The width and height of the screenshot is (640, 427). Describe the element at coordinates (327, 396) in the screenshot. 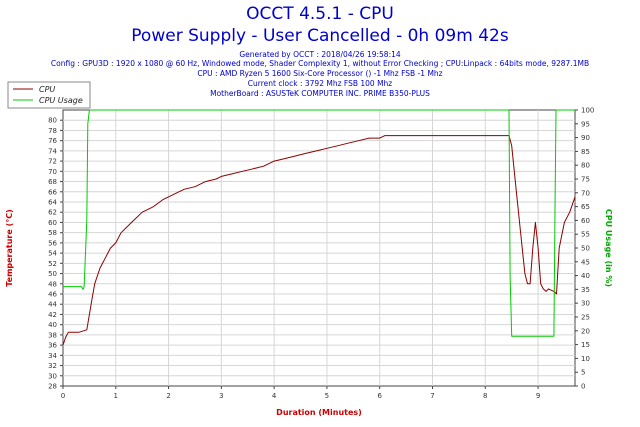

I see `x-tick-label: 5` at that location.